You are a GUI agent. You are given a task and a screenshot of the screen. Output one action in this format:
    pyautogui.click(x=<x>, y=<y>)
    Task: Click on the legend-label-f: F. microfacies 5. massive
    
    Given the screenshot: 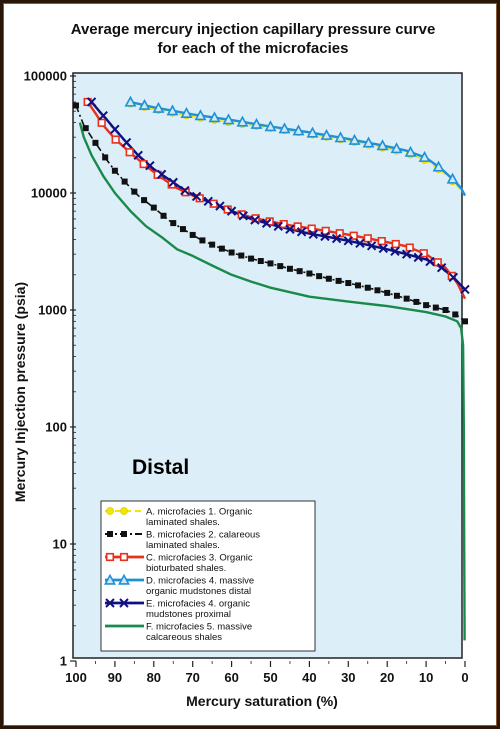 What is the action you would take?
    pyautogui.click(x=199, y=627)
    